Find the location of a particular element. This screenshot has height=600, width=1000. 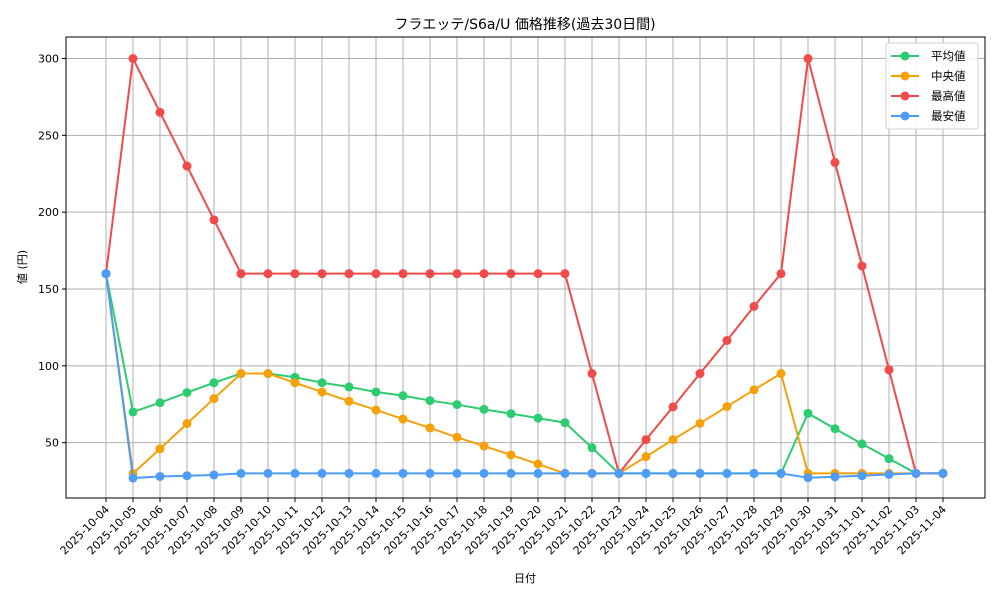

legend-label: 中央値 is located at coordinates (948, 76).